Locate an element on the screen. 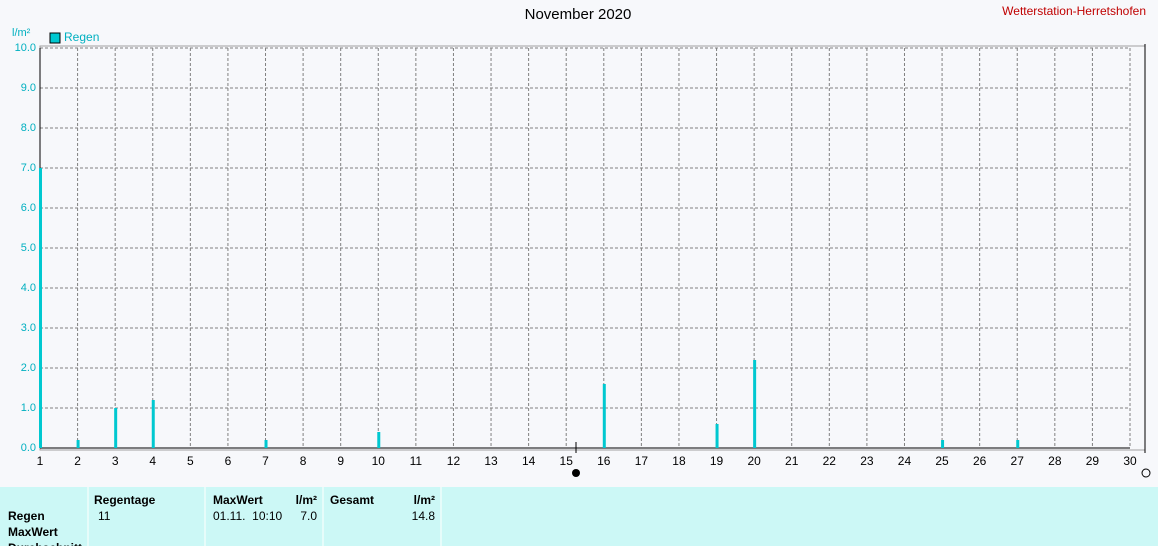  x-tick-label: 15 is located at coordinates (567, 461).